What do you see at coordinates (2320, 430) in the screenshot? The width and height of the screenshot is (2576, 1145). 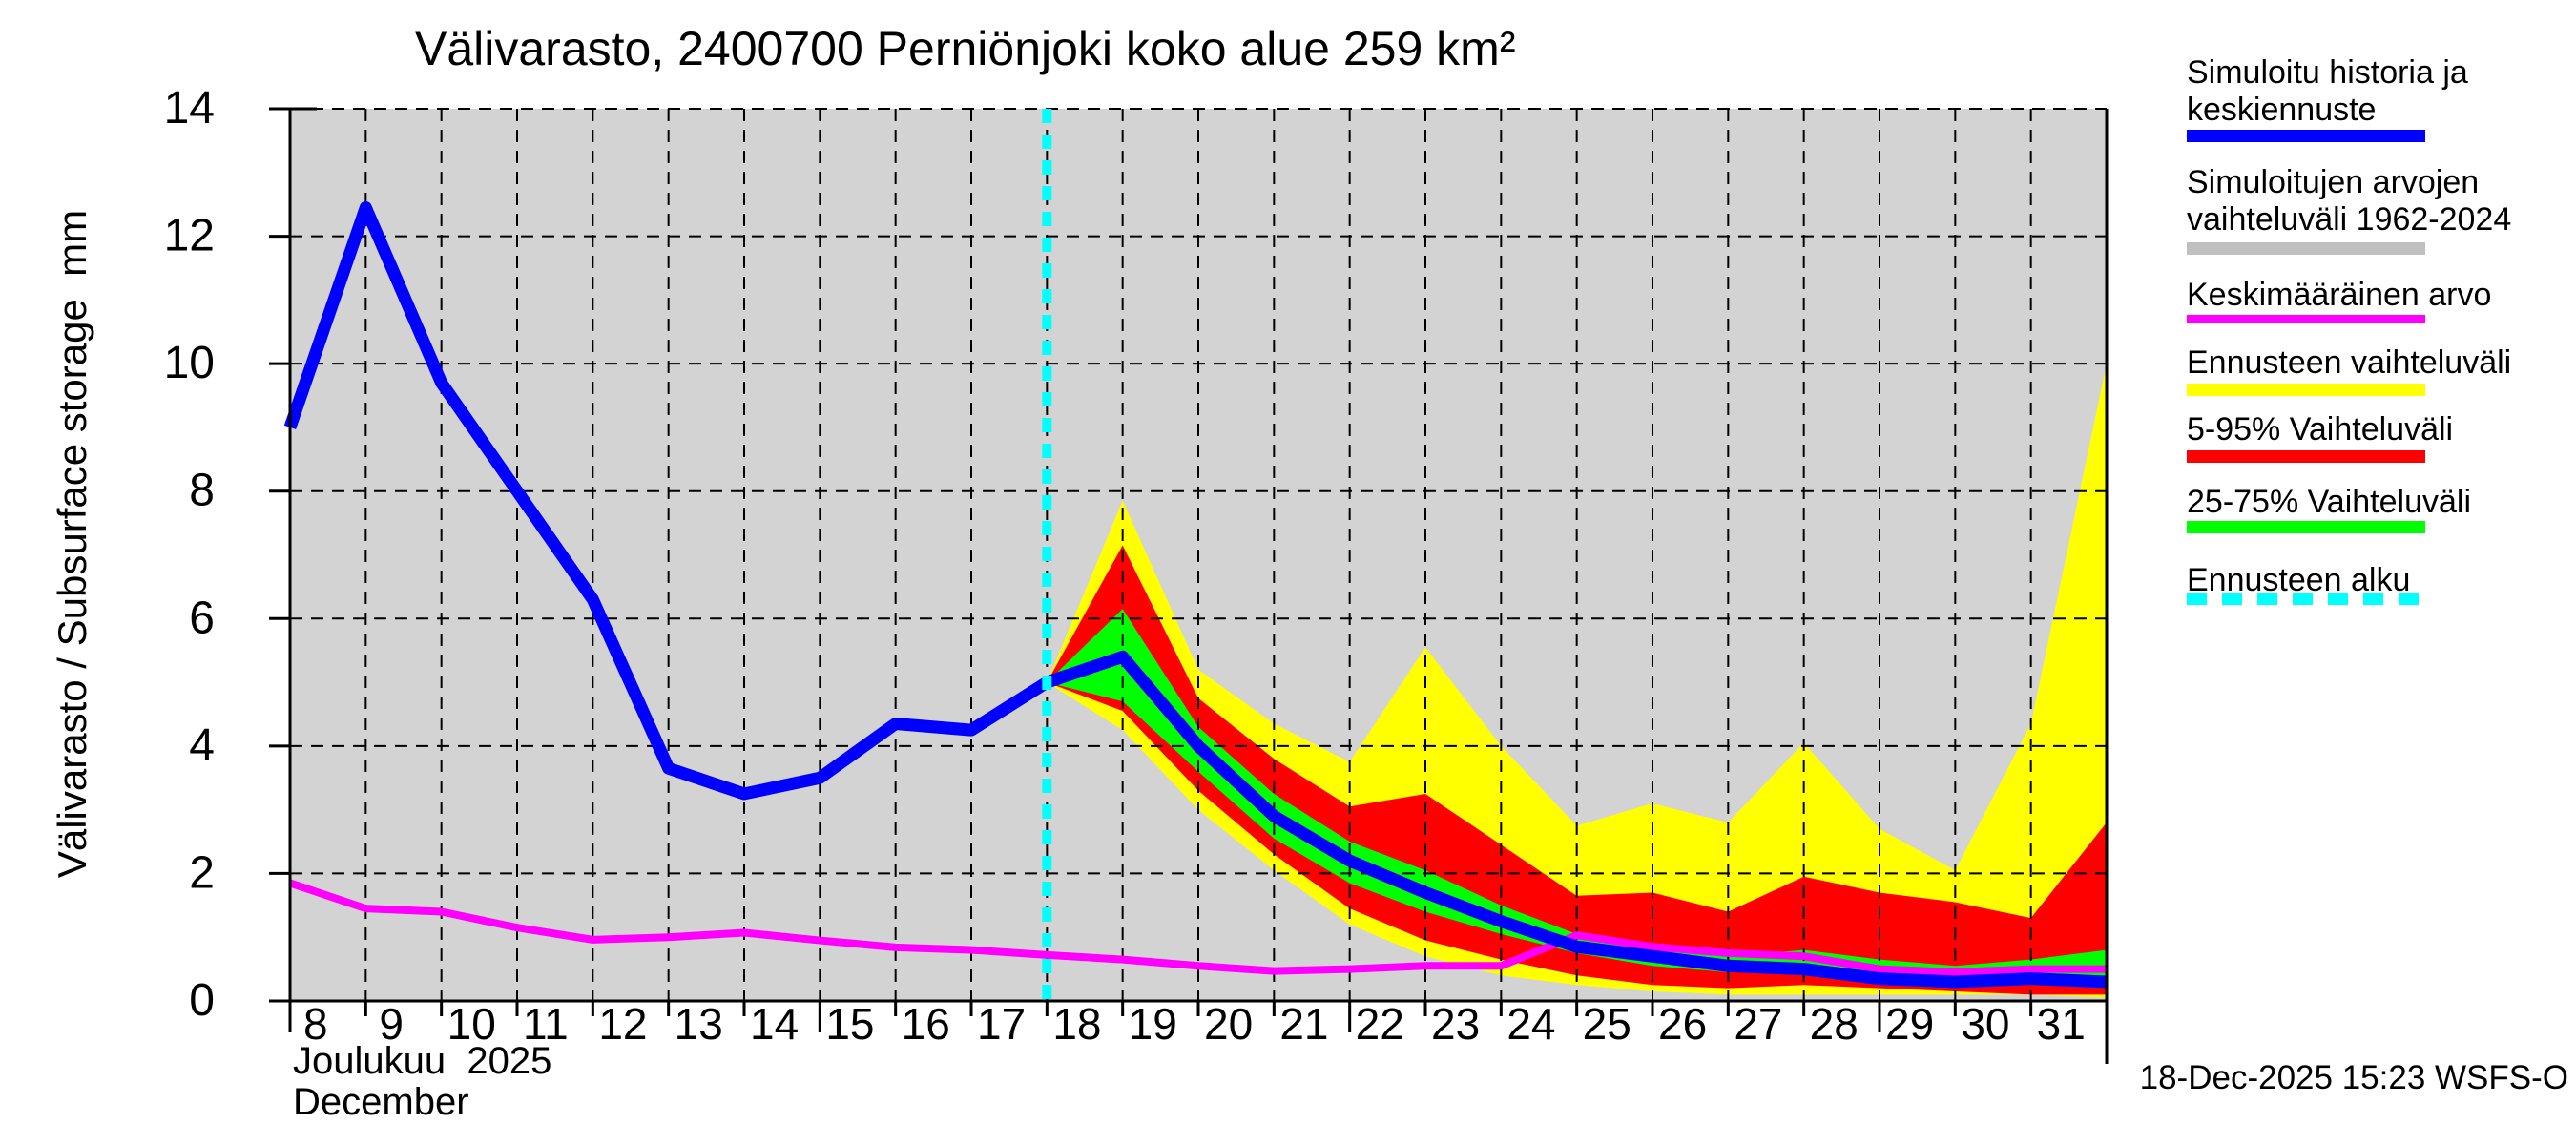 I see `legend-label: 5-95% Vaihteluväli` at bounding box center [2320, 430].